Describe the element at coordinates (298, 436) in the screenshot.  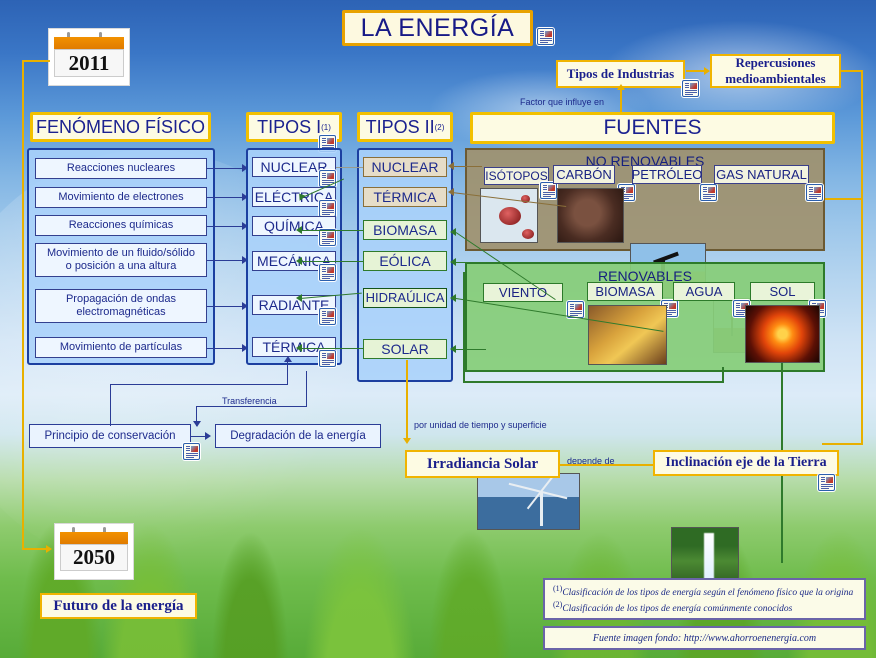
I see `degradacion-box: Degradación de la energía` at that location.